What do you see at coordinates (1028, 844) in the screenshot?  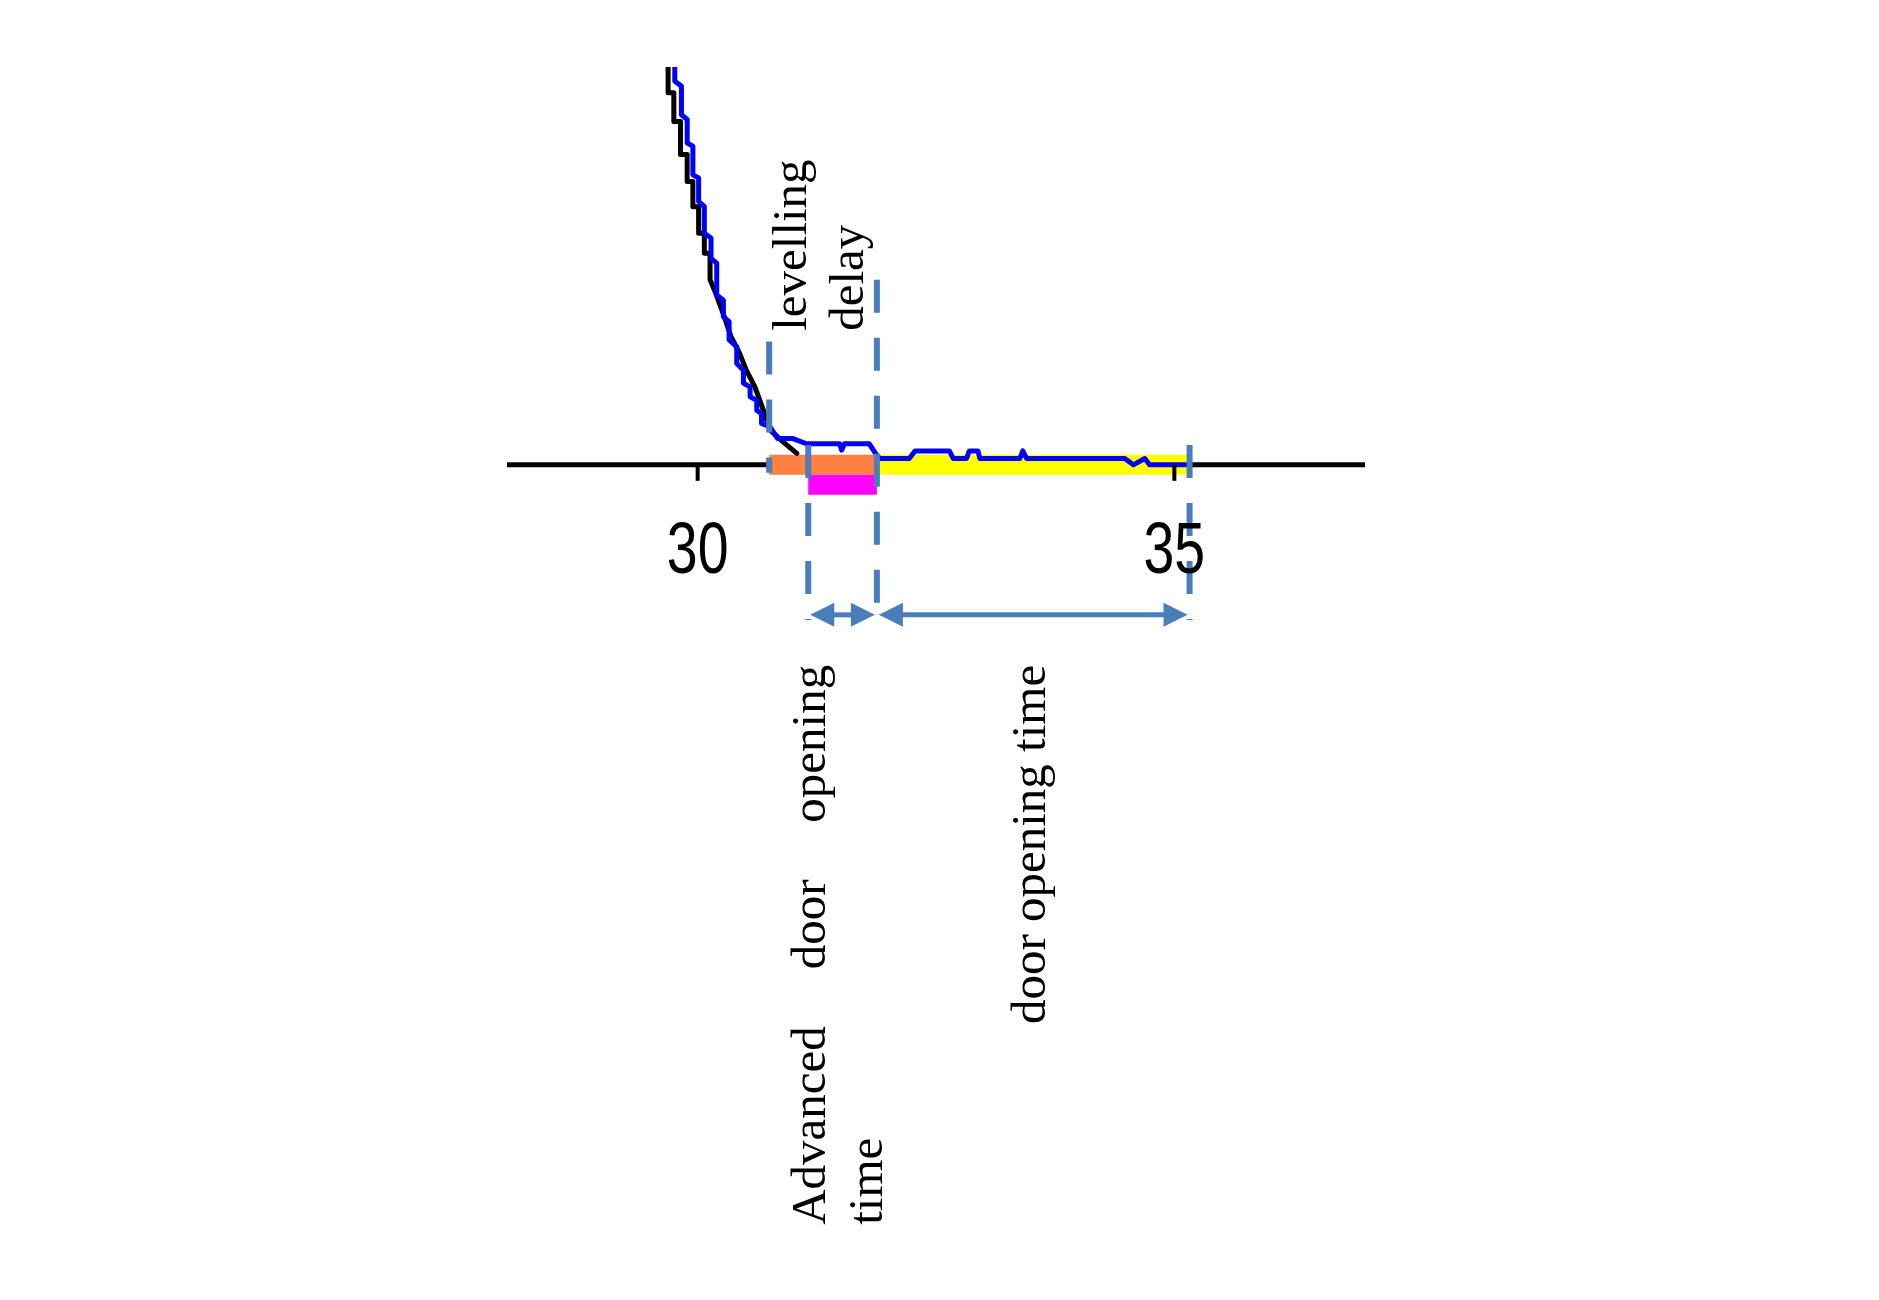 I see `text: door opening time` at bounding box center [1028, 844].